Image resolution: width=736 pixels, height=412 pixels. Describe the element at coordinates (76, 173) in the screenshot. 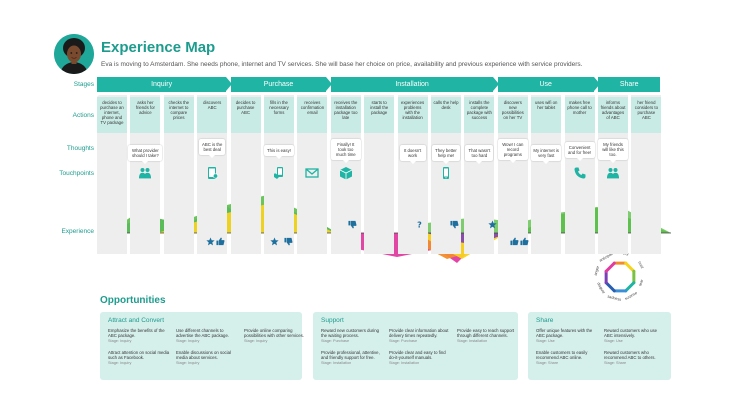

I see `row-label-touchpoints: Touchpoints` at that location.